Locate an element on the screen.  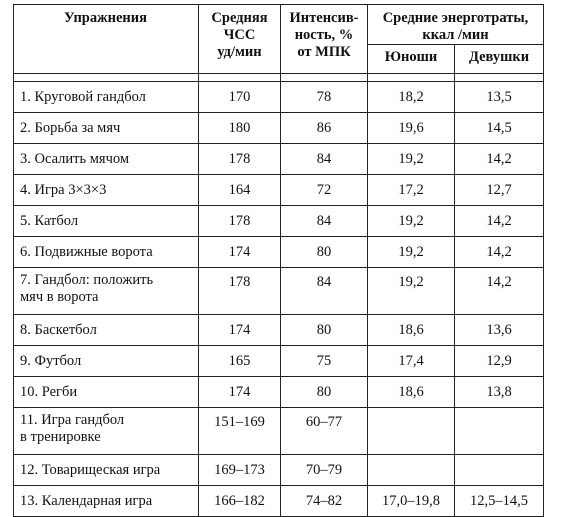
hr-value: 165 is located at coordinates (239, 361).